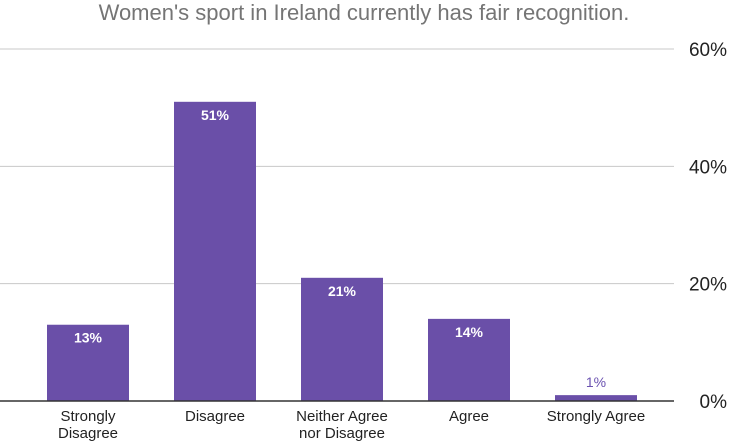  What do you see at coordinates (708, 167) in the screenshot?
I see `y-tick-label: 40%` at bounding box center [708, 167].